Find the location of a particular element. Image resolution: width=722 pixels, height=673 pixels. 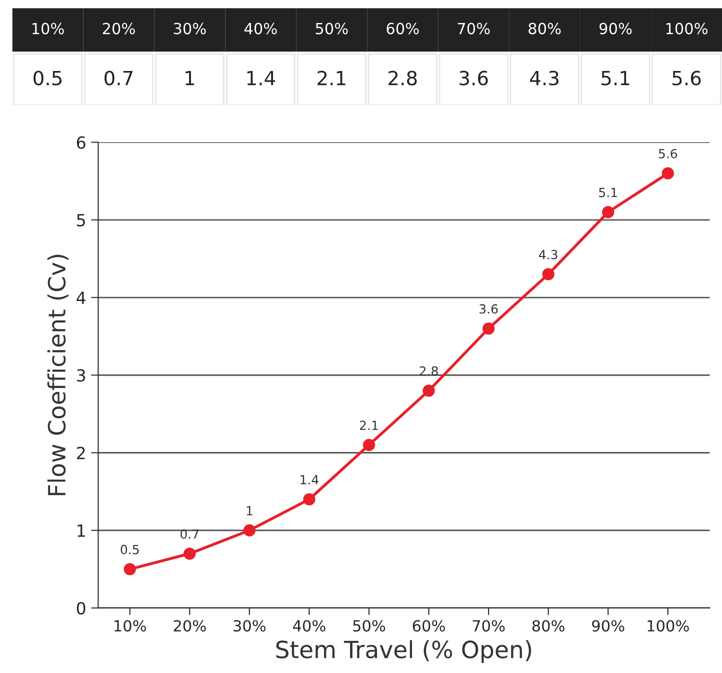

x-tick-label: 20% is located at coordinates (190, 626).